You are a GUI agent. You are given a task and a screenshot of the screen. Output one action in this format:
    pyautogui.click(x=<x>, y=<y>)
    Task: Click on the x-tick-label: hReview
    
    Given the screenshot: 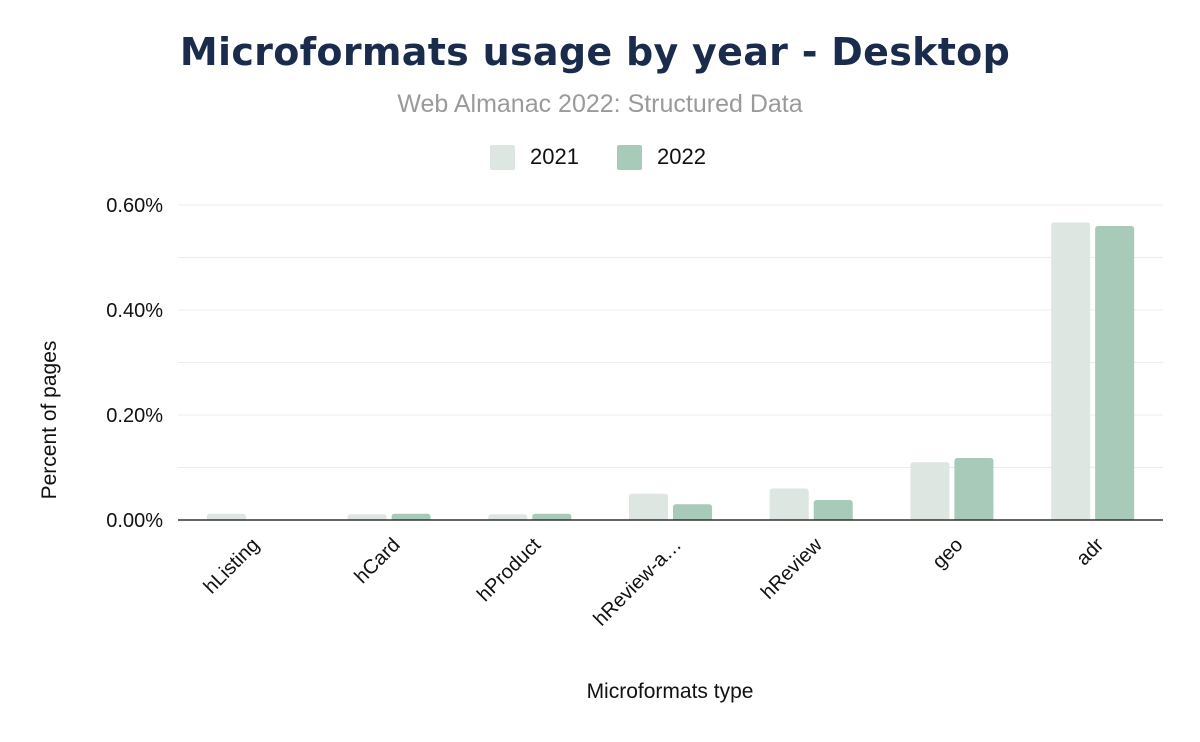 What is the action you would take?
    pyautogui.click(x=792, y=569)
    